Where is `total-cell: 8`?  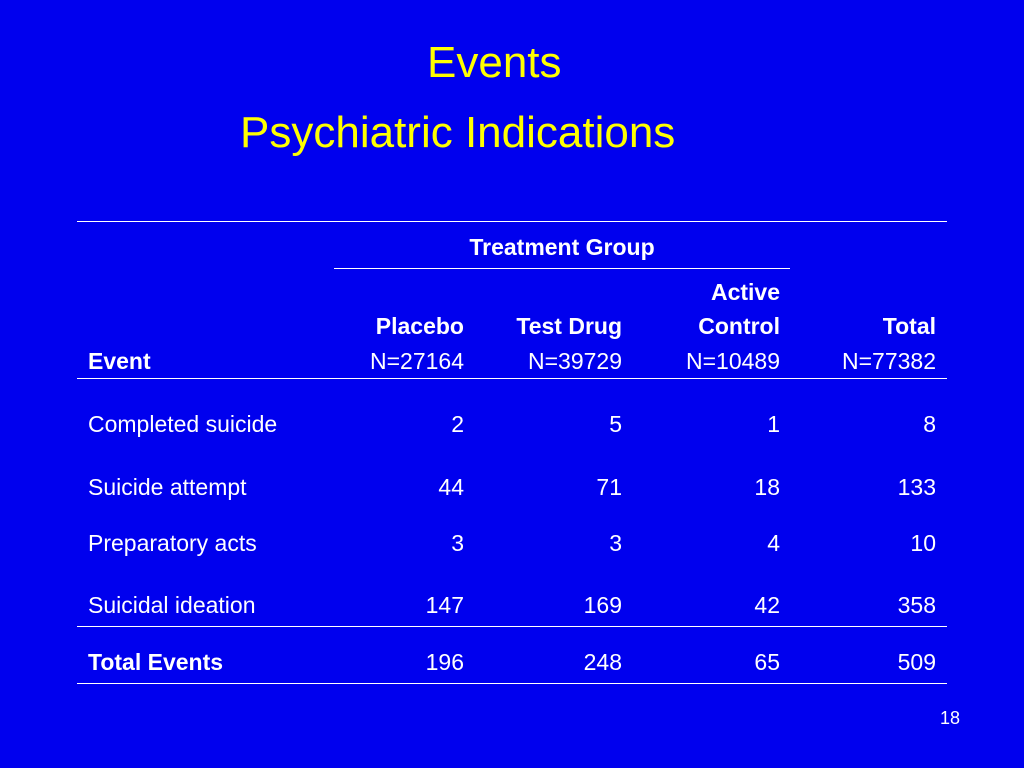
total-cell: 8 is located at coordinates (929, 424).